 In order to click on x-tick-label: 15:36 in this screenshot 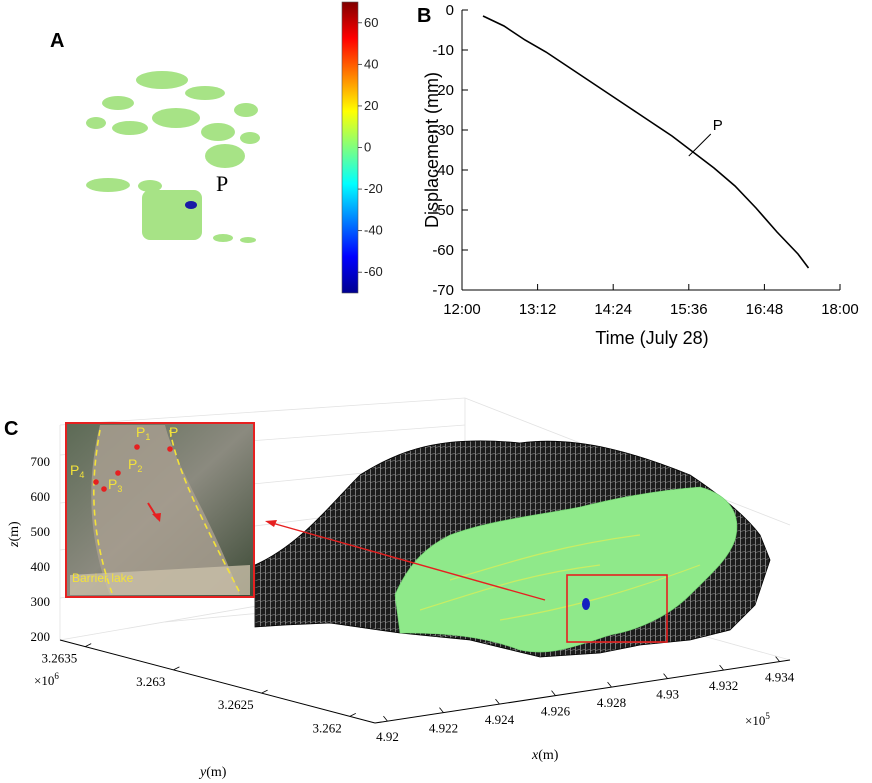, I will do `click(689, 309)`.